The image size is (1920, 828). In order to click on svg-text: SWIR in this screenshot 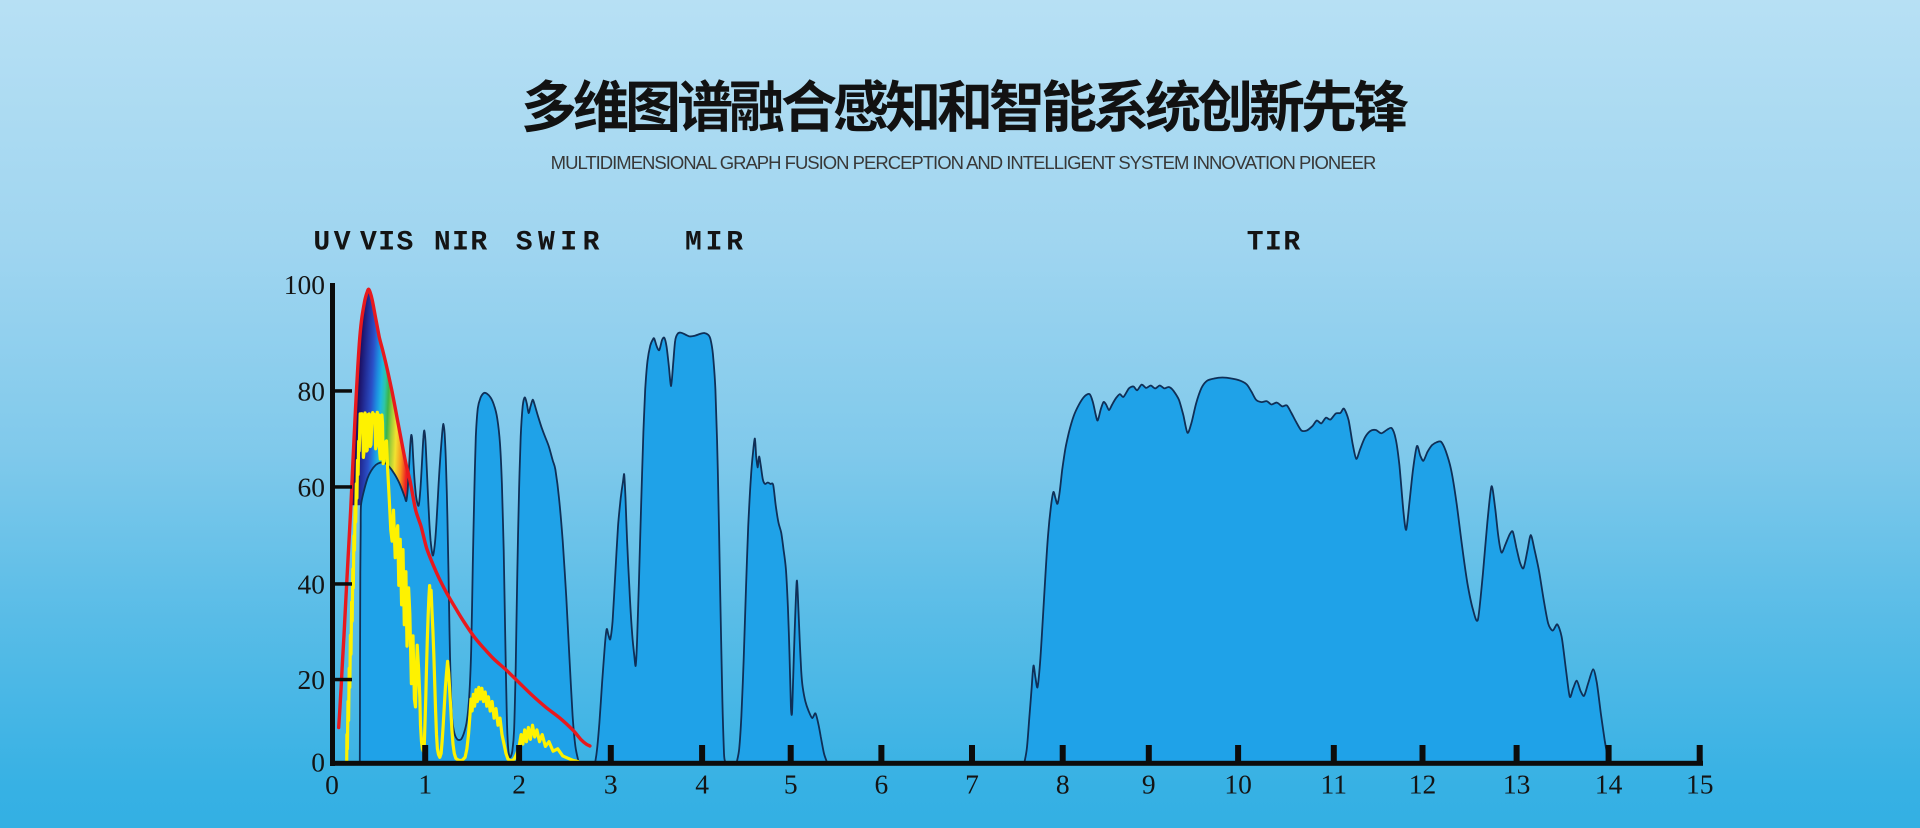, I will do `click(560, 243)`.